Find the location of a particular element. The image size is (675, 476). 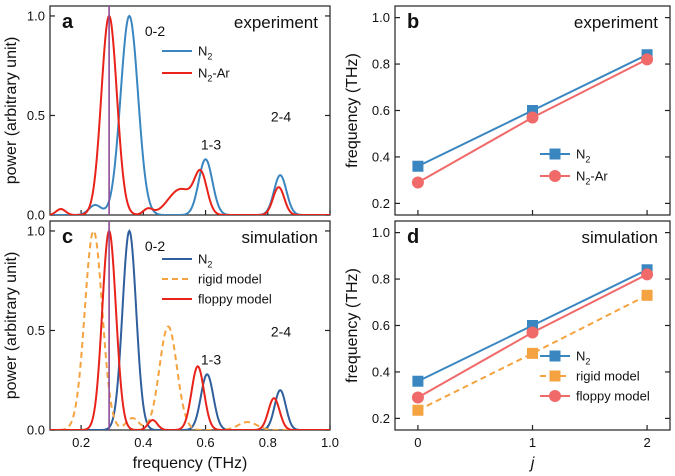

x-tick-label: 0.6 is located at coordinates (206, 442).